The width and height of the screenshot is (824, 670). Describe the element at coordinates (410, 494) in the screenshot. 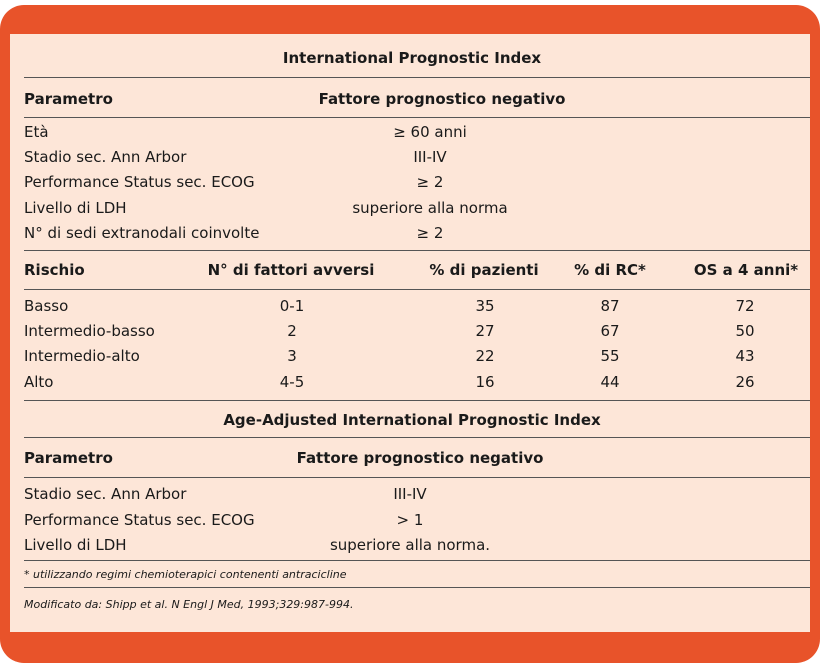

I see `aaipi-row-factor: III-IV` at that location.